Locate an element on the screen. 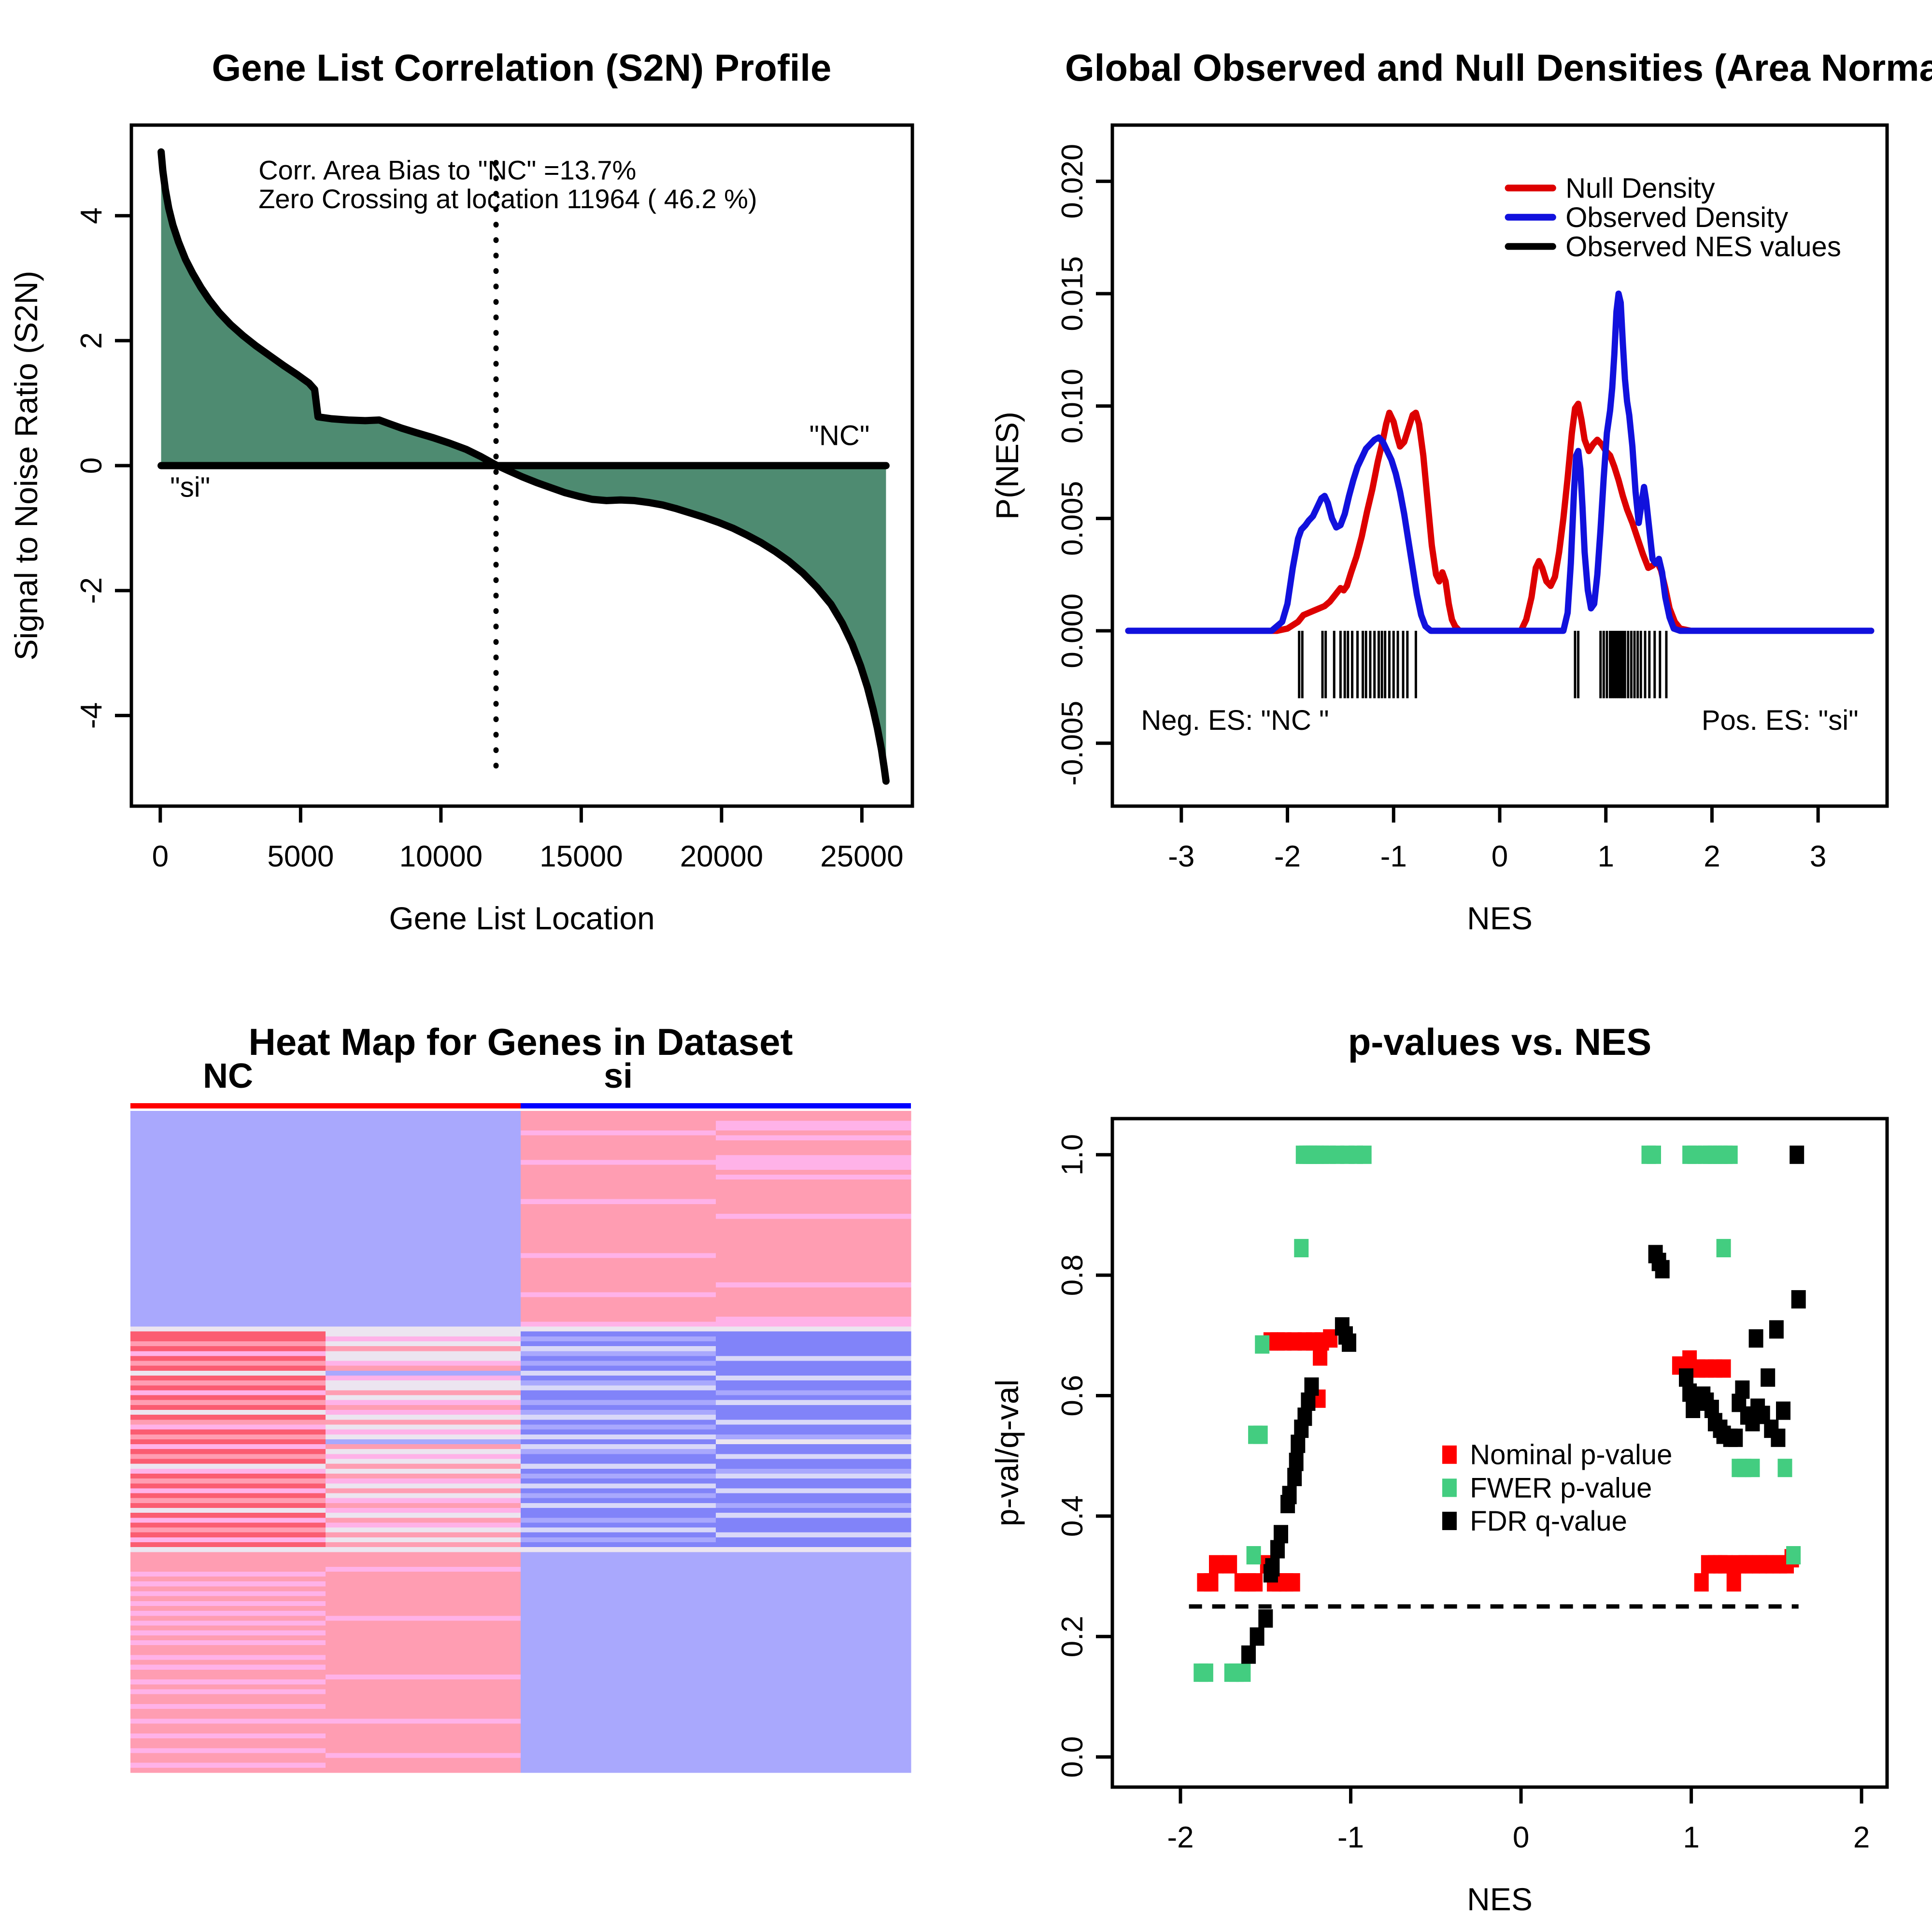 The width and height of the screenshot is (1932, 1932). y-tick-label: 0.015 is located at coordinates (1072, 293).